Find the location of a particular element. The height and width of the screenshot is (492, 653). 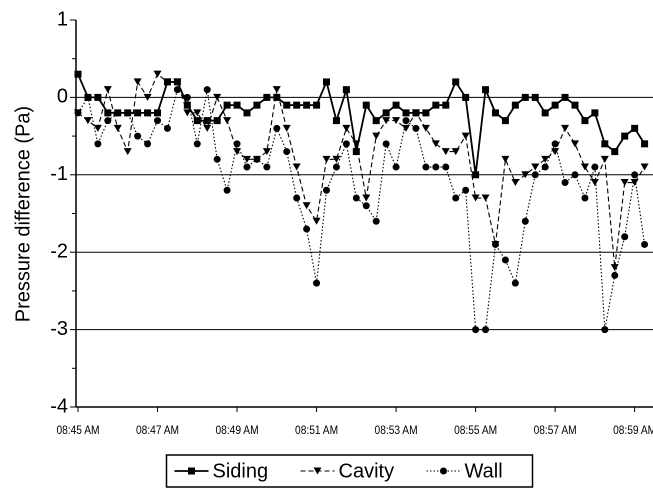

x-tick-label: 08:57 AM is located at coordinates (555, 430).